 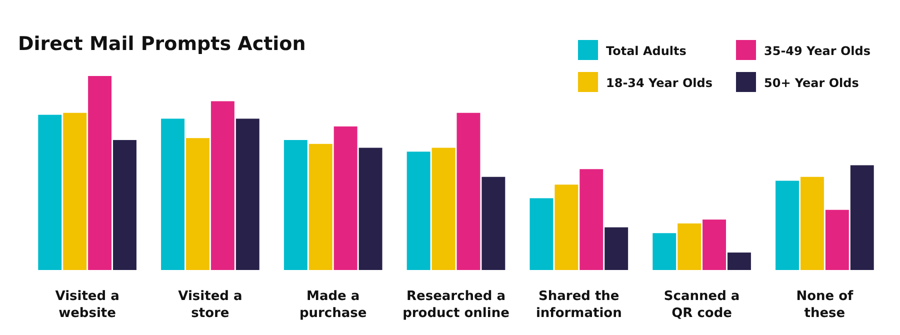 I want to click on legend-label: 18-34 Year Olds, so click(x=659, y=83).